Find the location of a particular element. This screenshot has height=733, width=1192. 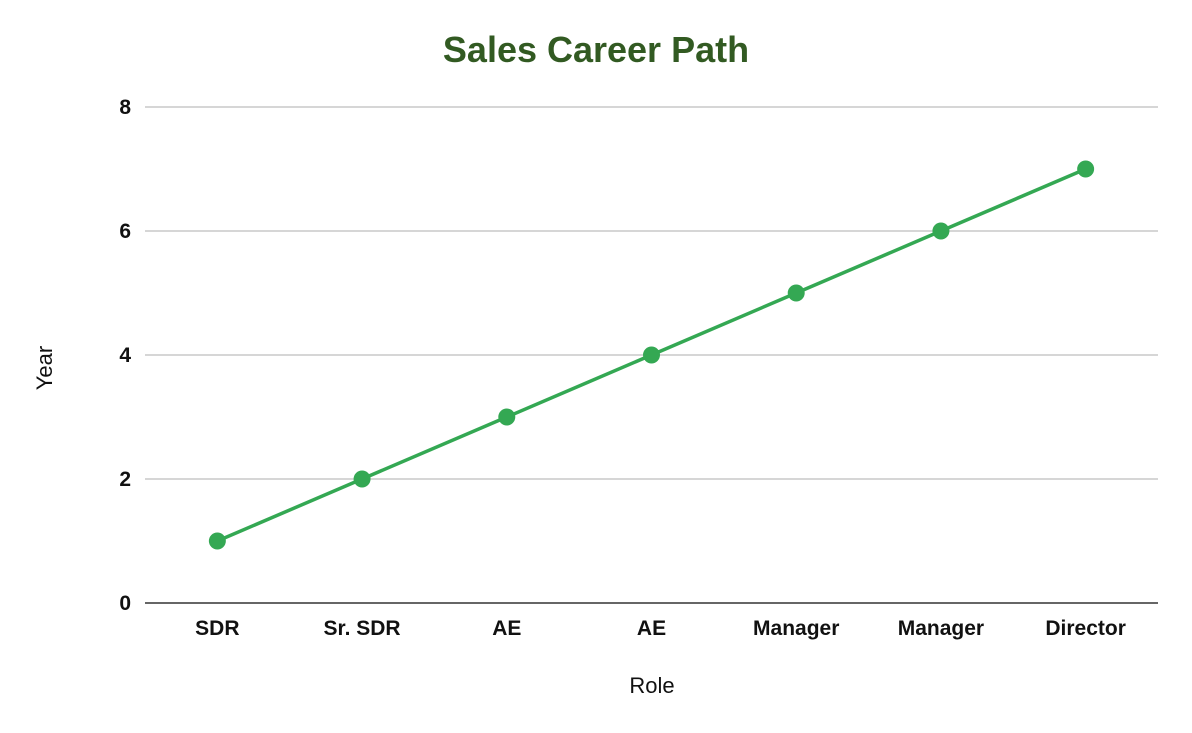

x-tick-label: Director is located at coordinates (1085, 628).